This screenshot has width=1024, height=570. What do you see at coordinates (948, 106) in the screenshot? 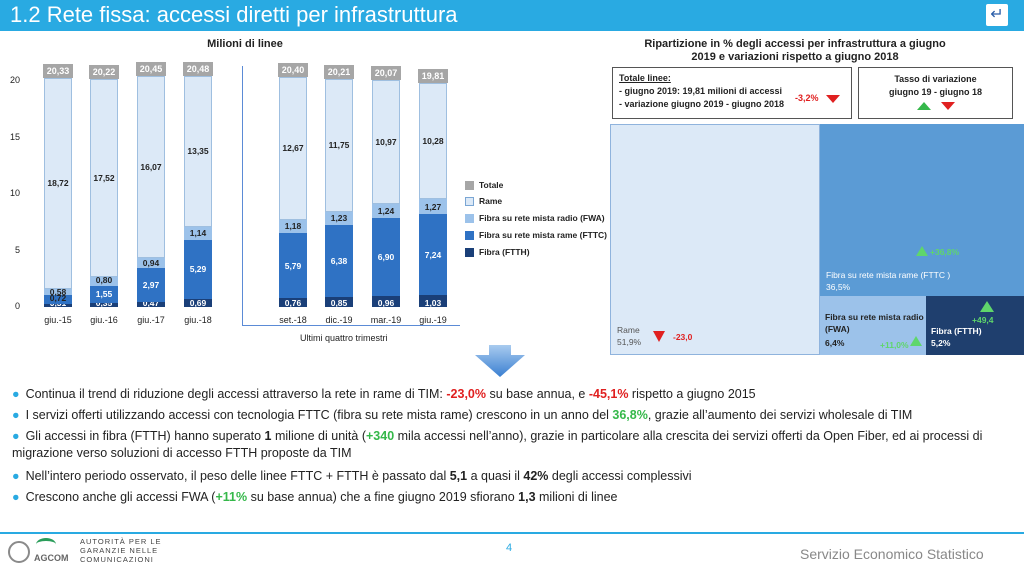
I see `down-arrow-icon` at bounding box center [948, 106].